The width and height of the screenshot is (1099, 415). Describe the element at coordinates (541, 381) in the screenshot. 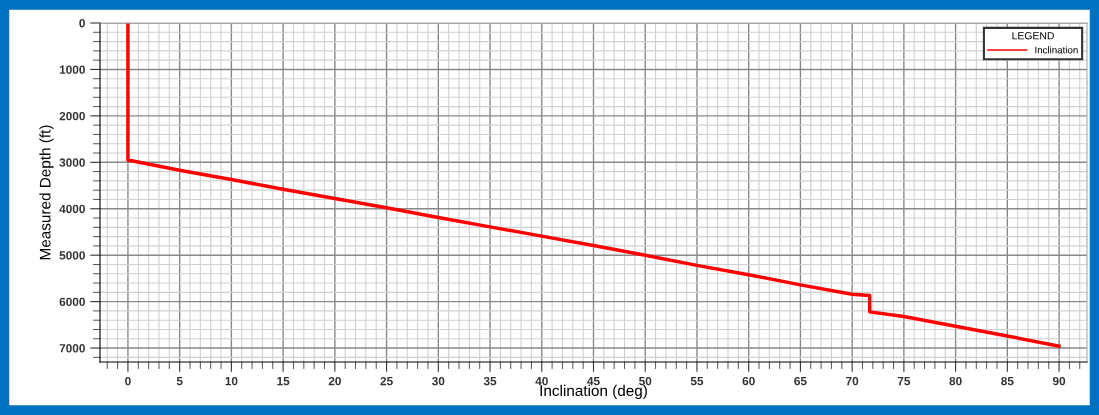

I see `x-tick-label: 40` at that location.